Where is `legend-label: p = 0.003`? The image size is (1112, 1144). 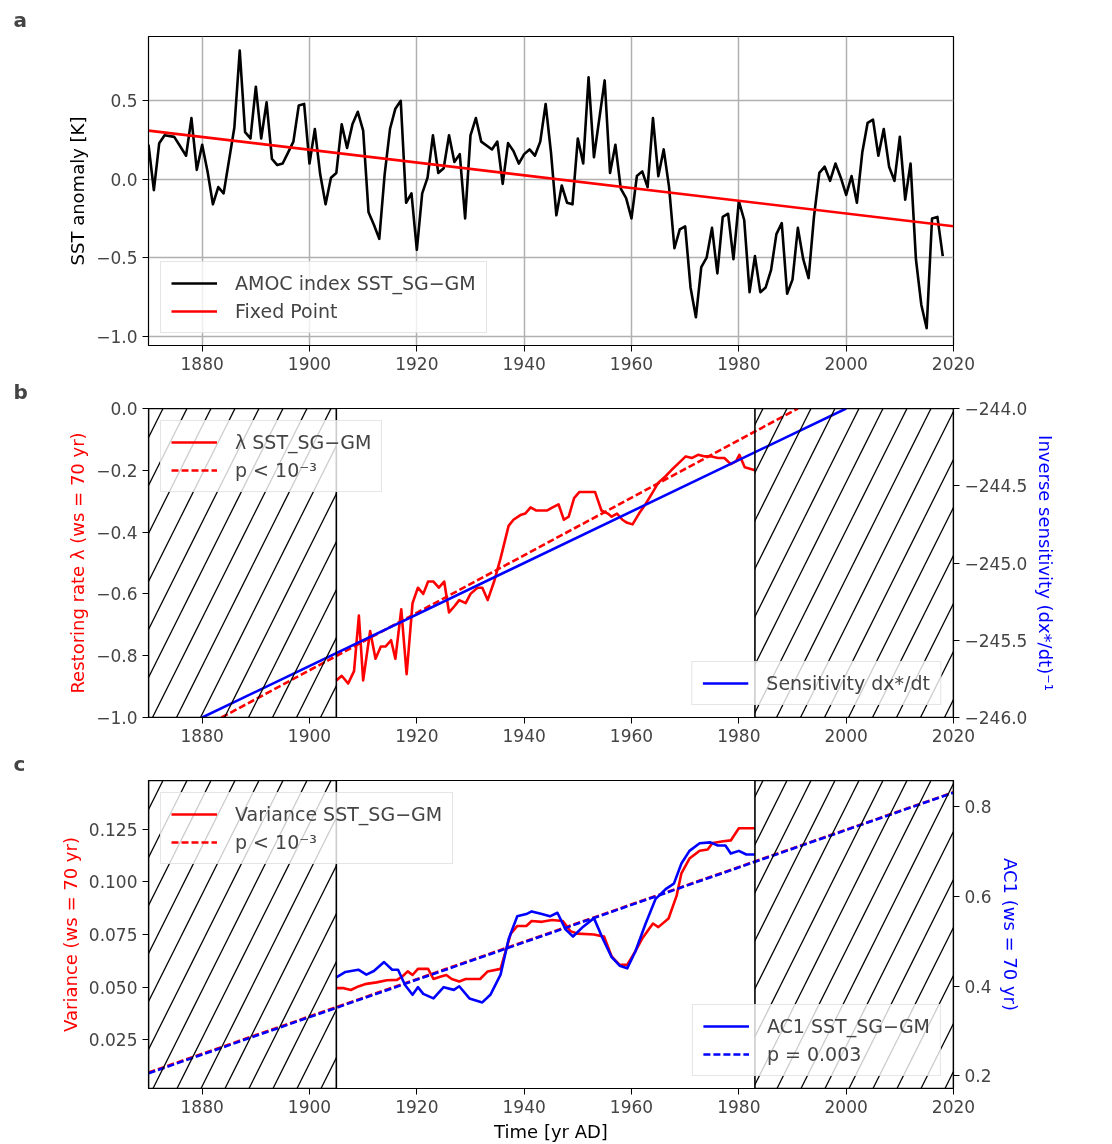
legend-label: p = 0.003 is located at coordinates (814, 1054).